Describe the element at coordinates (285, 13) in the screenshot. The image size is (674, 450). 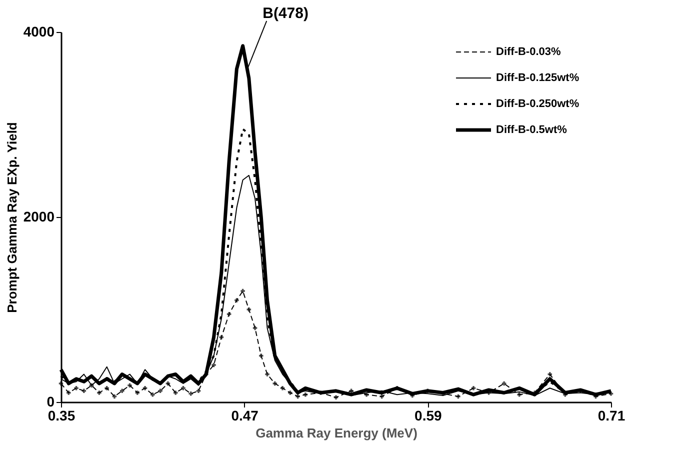
I see `annotation: B(478)` at that location.